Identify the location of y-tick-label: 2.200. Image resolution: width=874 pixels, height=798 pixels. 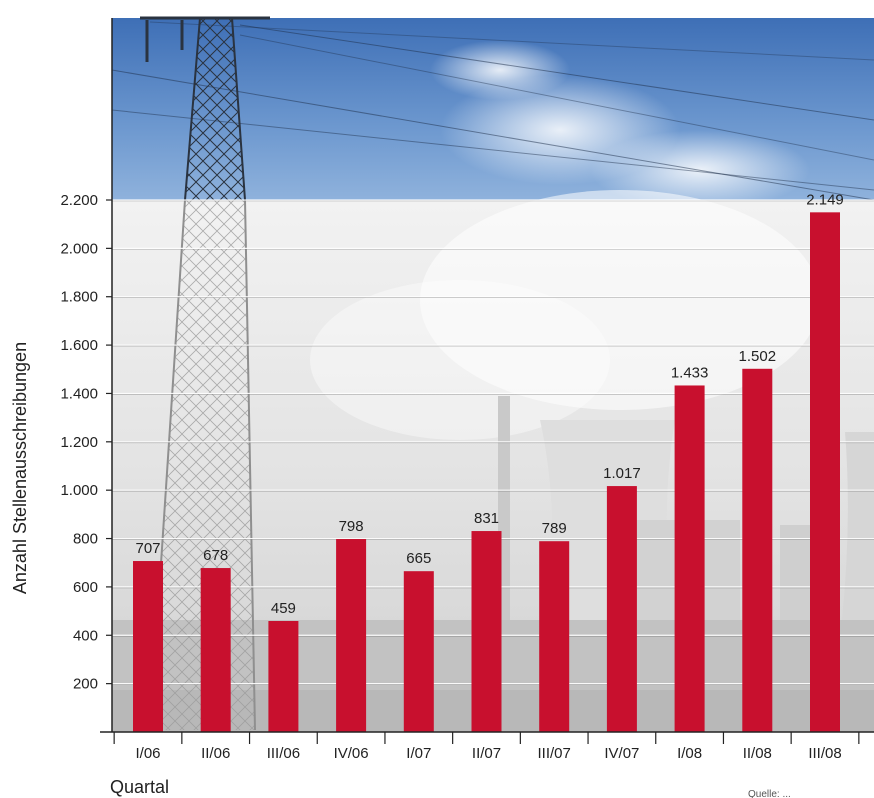
(79, 200).